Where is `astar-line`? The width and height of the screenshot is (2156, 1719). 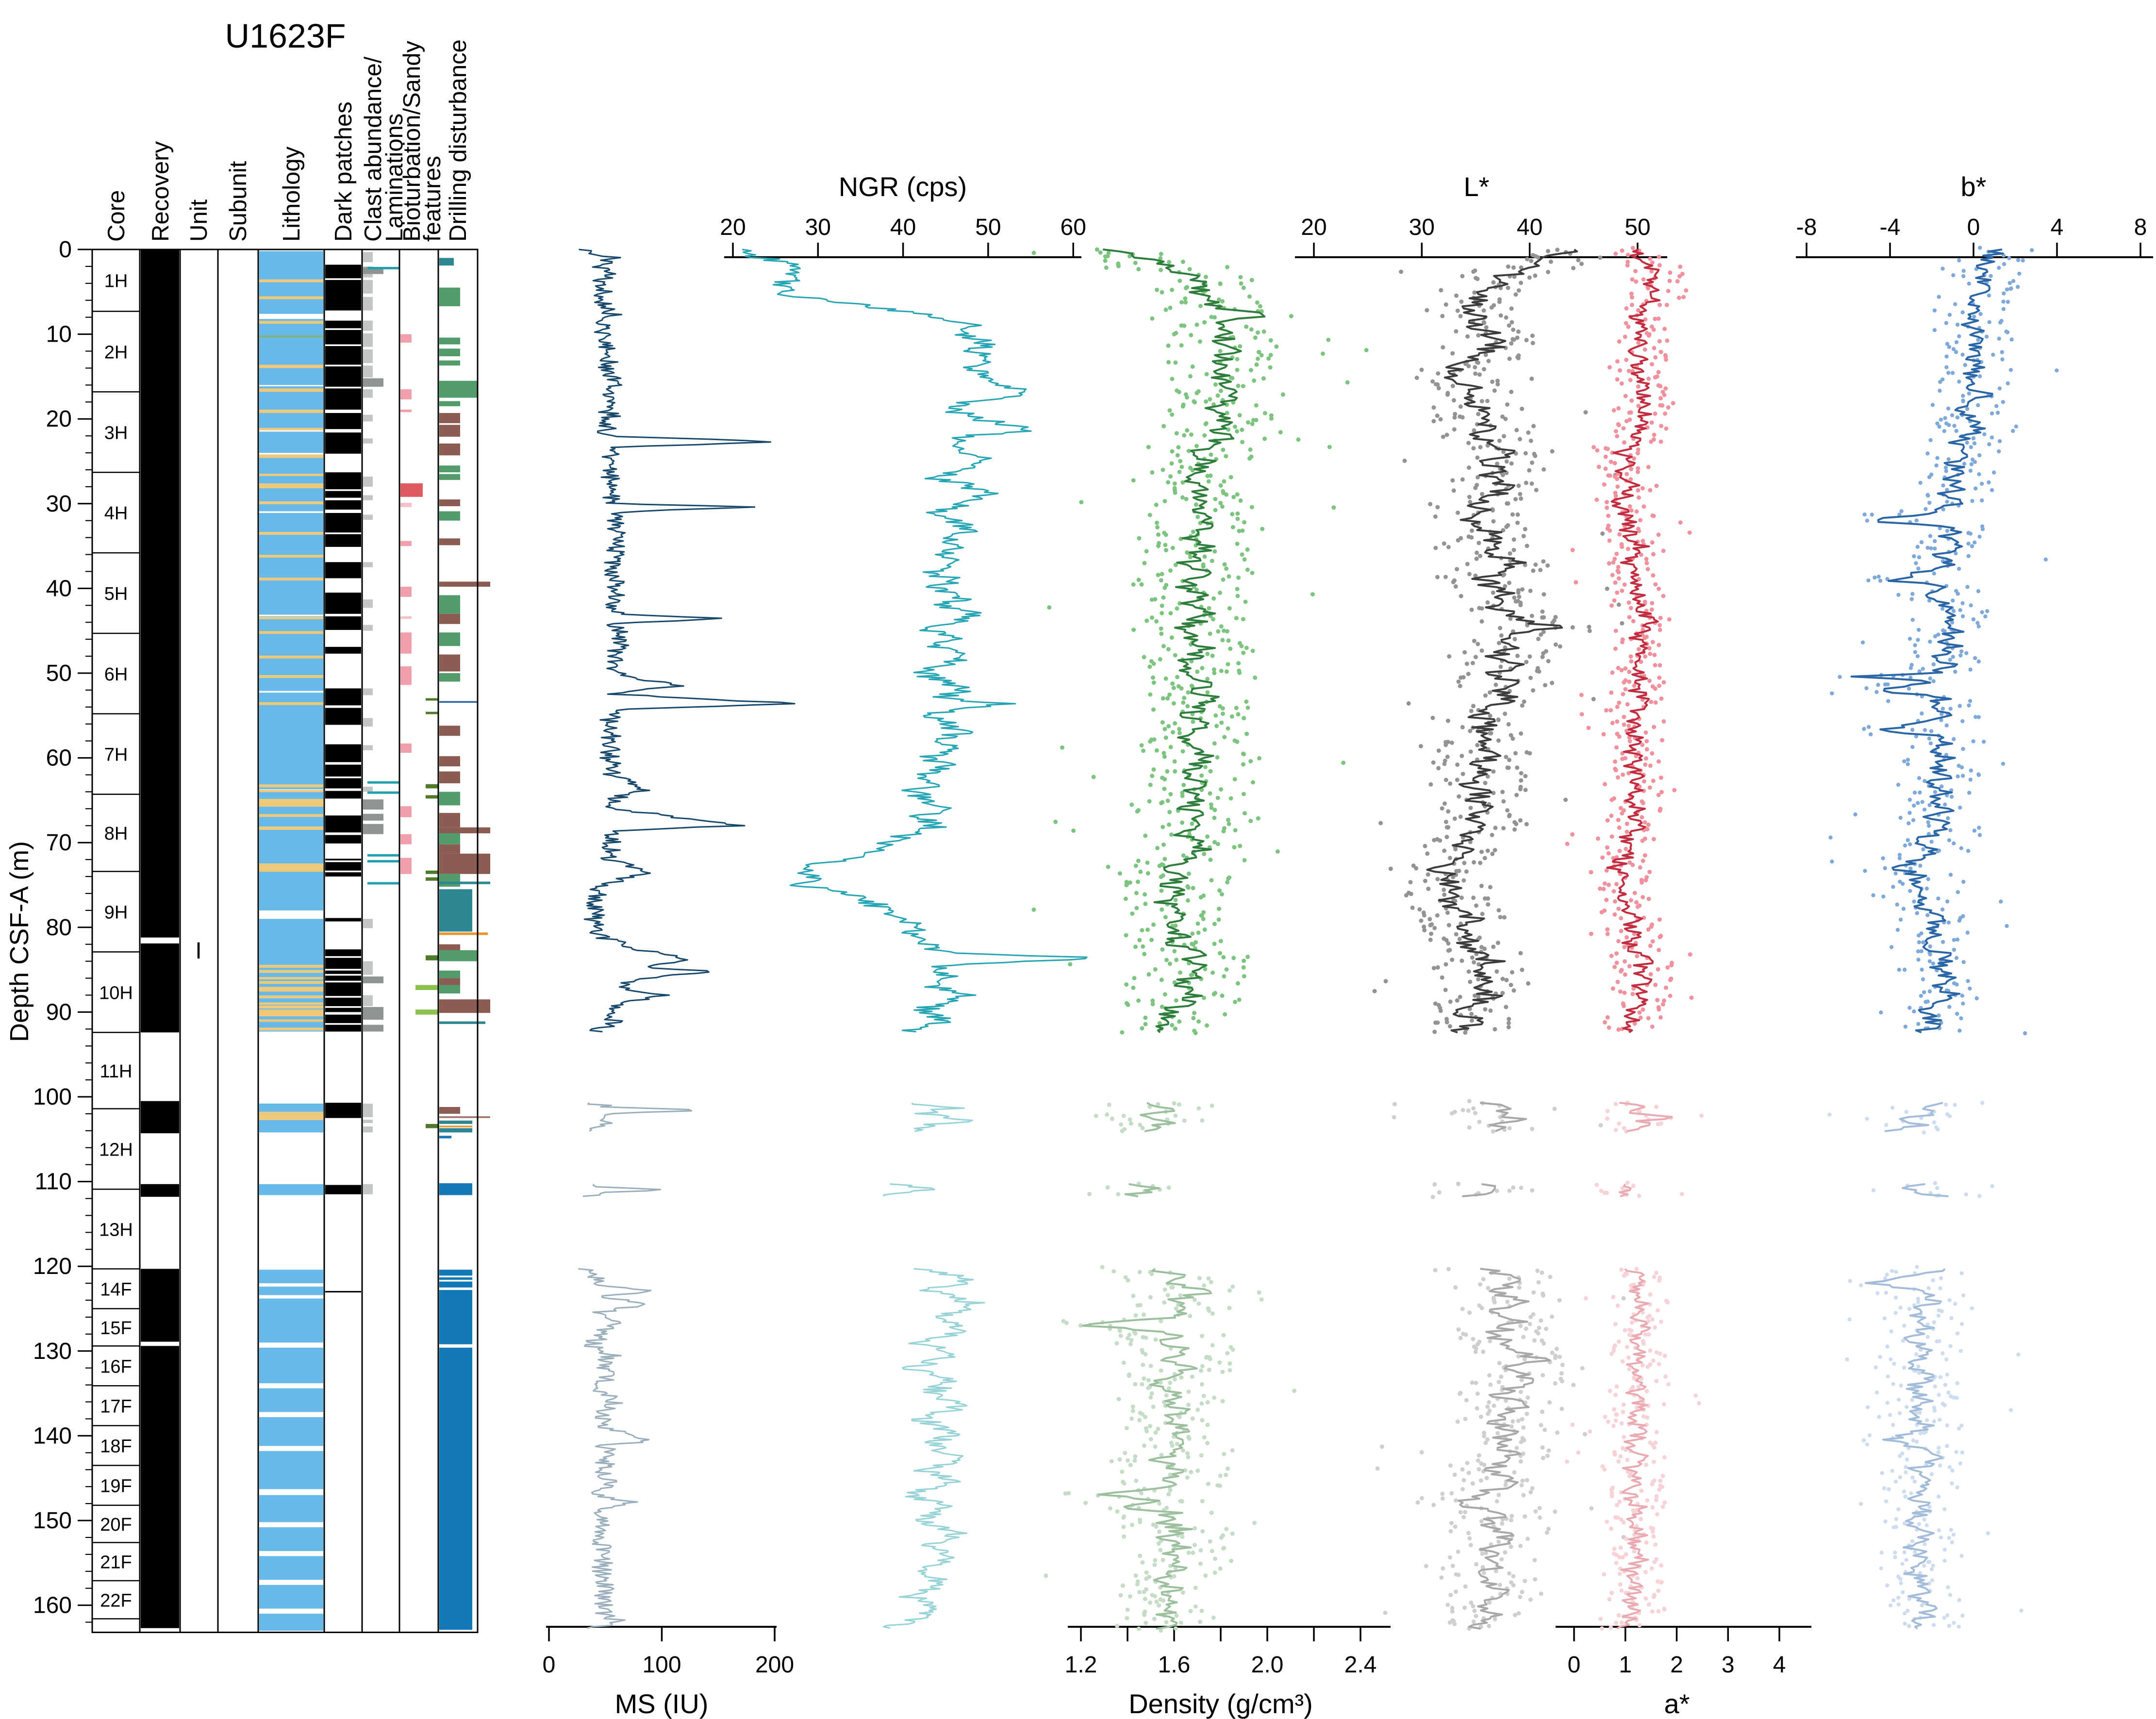 astar-line is located at coordinates (1634, 640).